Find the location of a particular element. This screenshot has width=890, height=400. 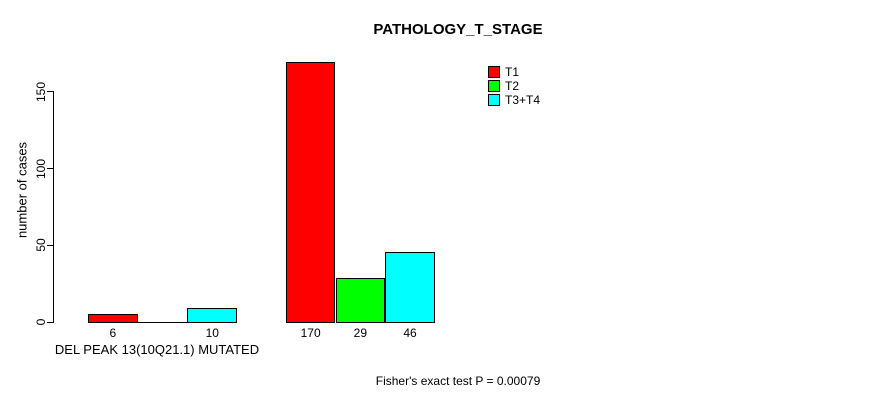

bar-t2-group1 is located at coordinates (162, 322).